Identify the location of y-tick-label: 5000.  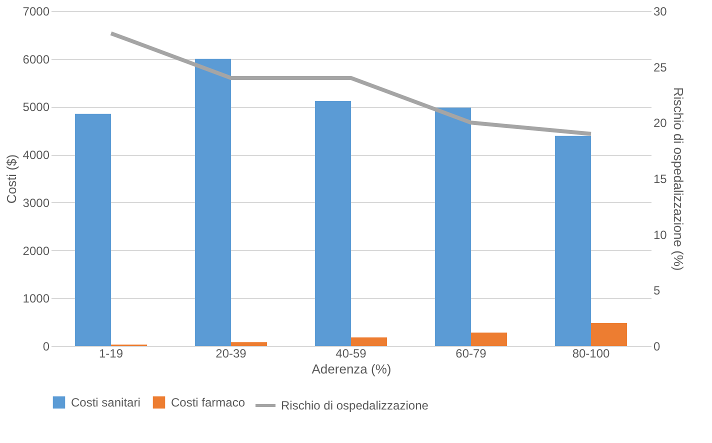
(36, 107).